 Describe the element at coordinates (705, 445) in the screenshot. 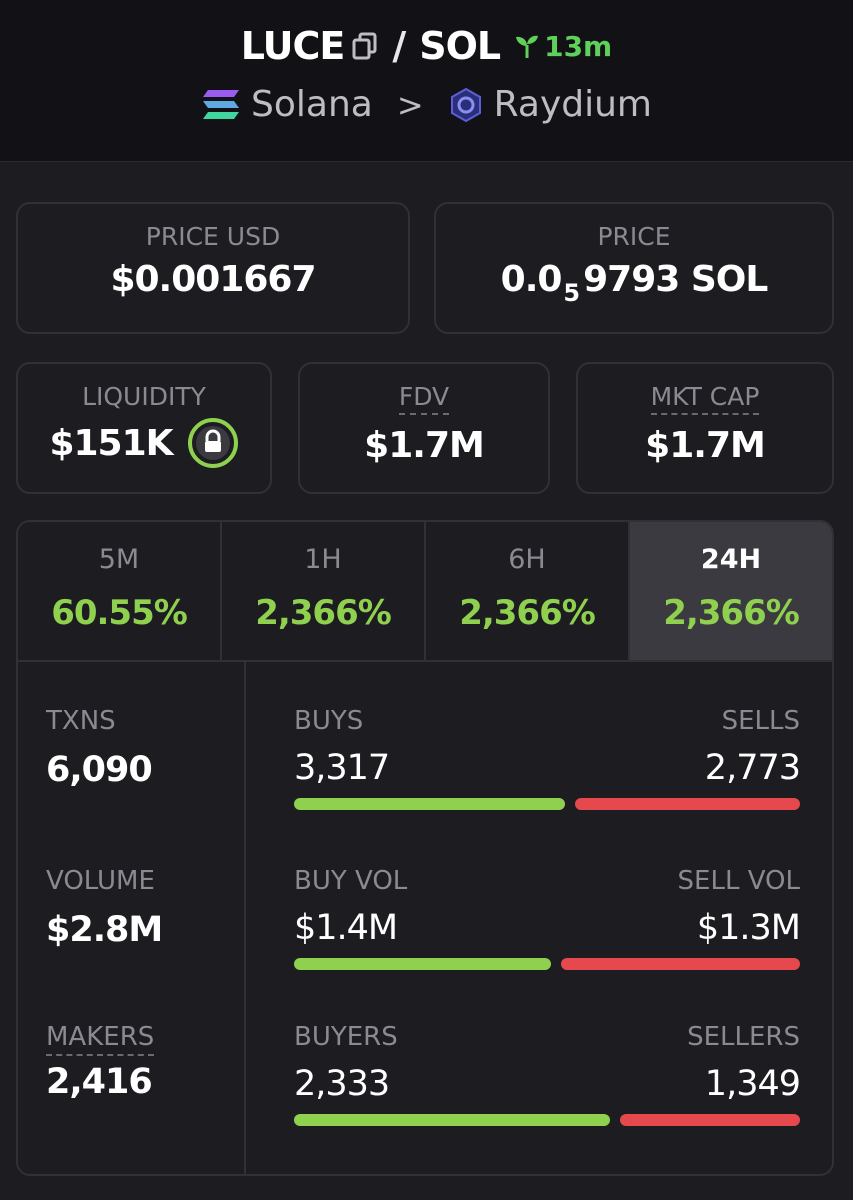

I see `mkt-cap-value: $1.7M` at that location.